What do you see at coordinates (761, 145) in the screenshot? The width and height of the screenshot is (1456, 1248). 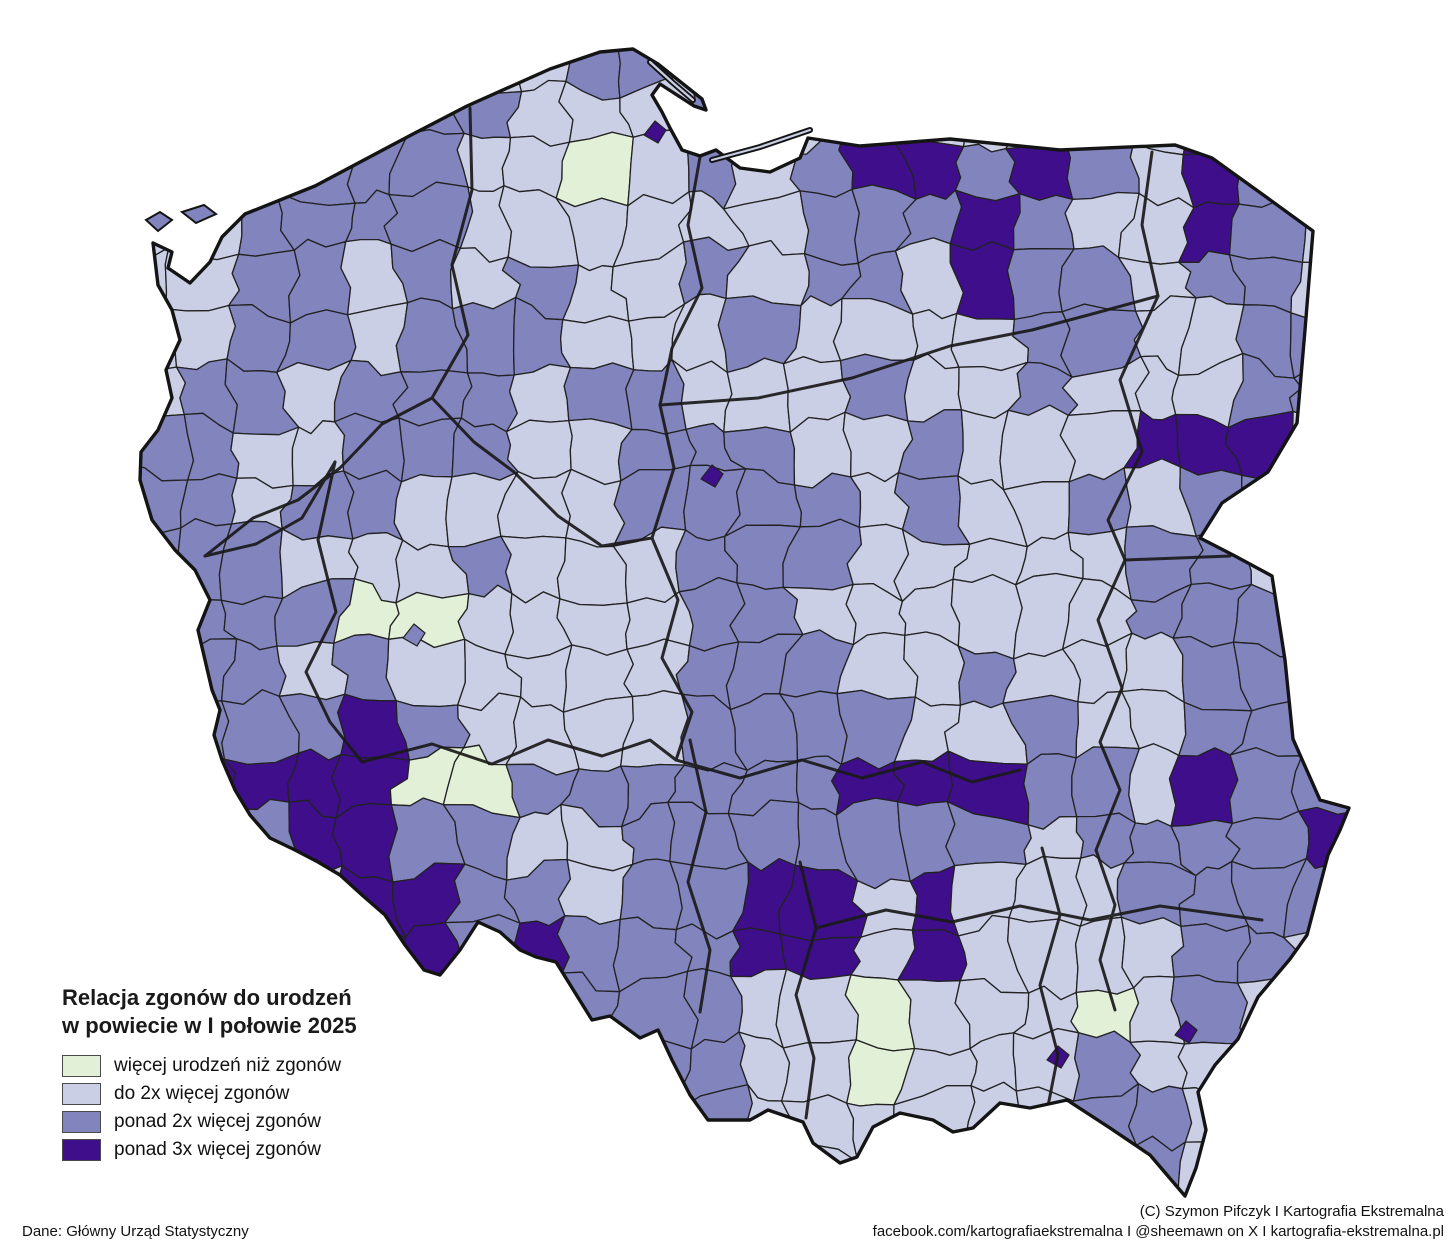 I see `vistula-spit` at bounding box center [761, 145].